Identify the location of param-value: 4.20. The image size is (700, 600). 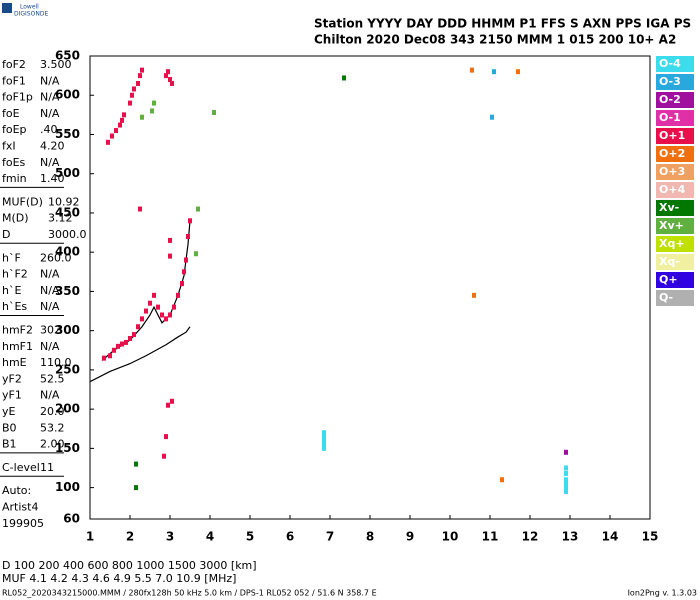
(52, 146).